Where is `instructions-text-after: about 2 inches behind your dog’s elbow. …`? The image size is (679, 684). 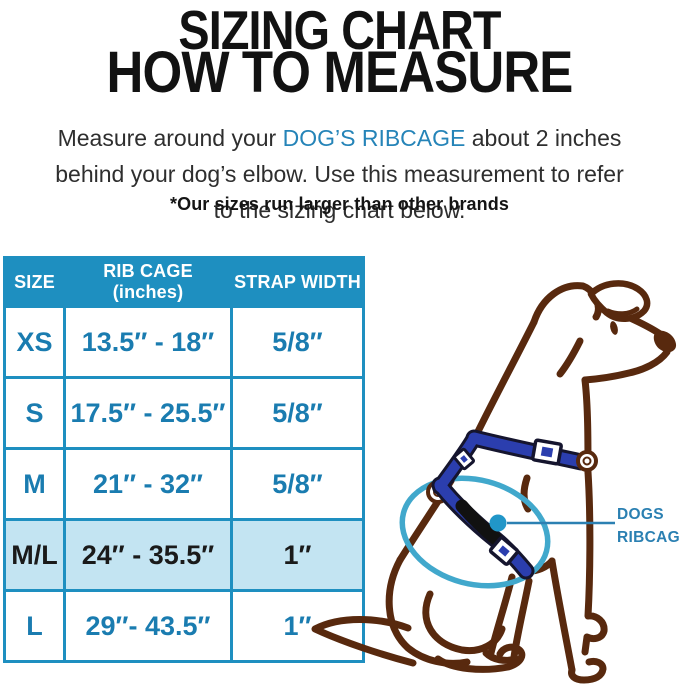 instructions-text-after: about 2 inches behind your dog’s elbow. … is located at coordinates (339, 174).